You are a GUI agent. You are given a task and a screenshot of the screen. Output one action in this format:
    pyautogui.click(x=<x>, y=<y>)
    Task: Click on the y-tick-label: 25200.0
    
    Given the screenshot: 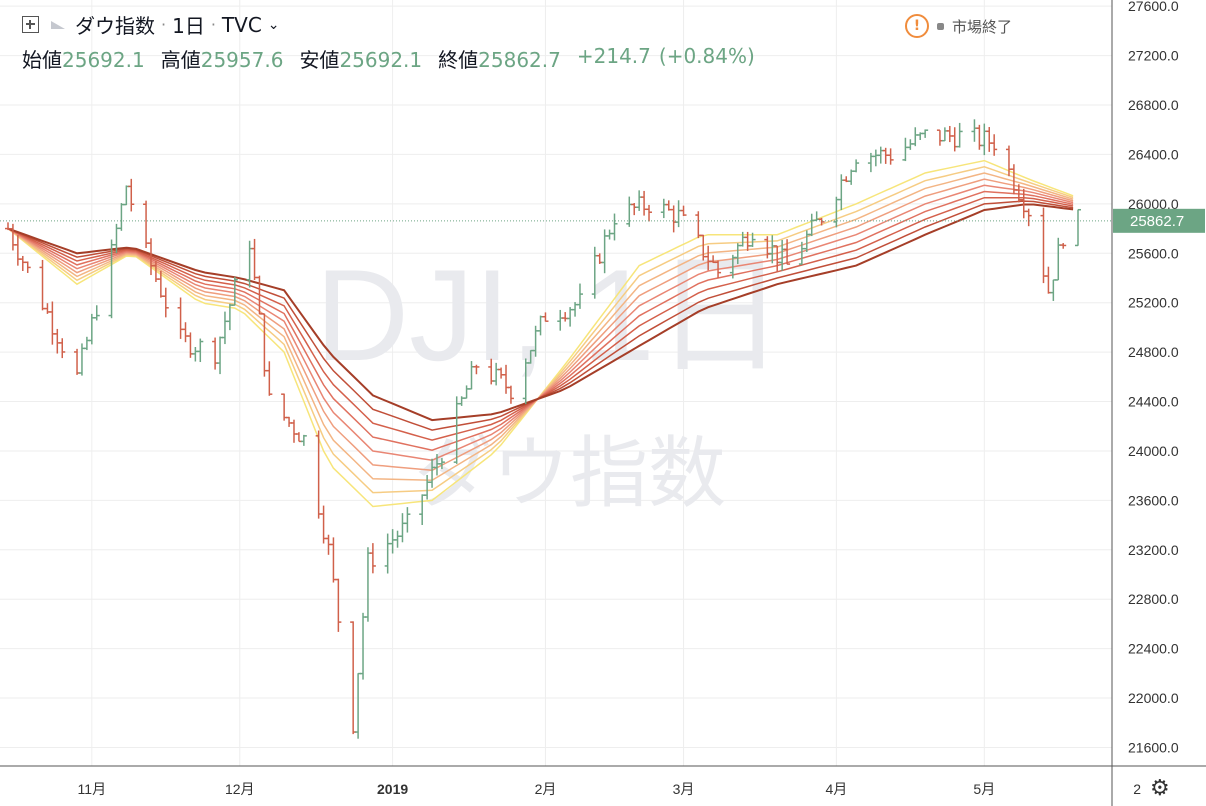 What is the action you would take?
    pyautogui.click(x=1153, y=303)
    